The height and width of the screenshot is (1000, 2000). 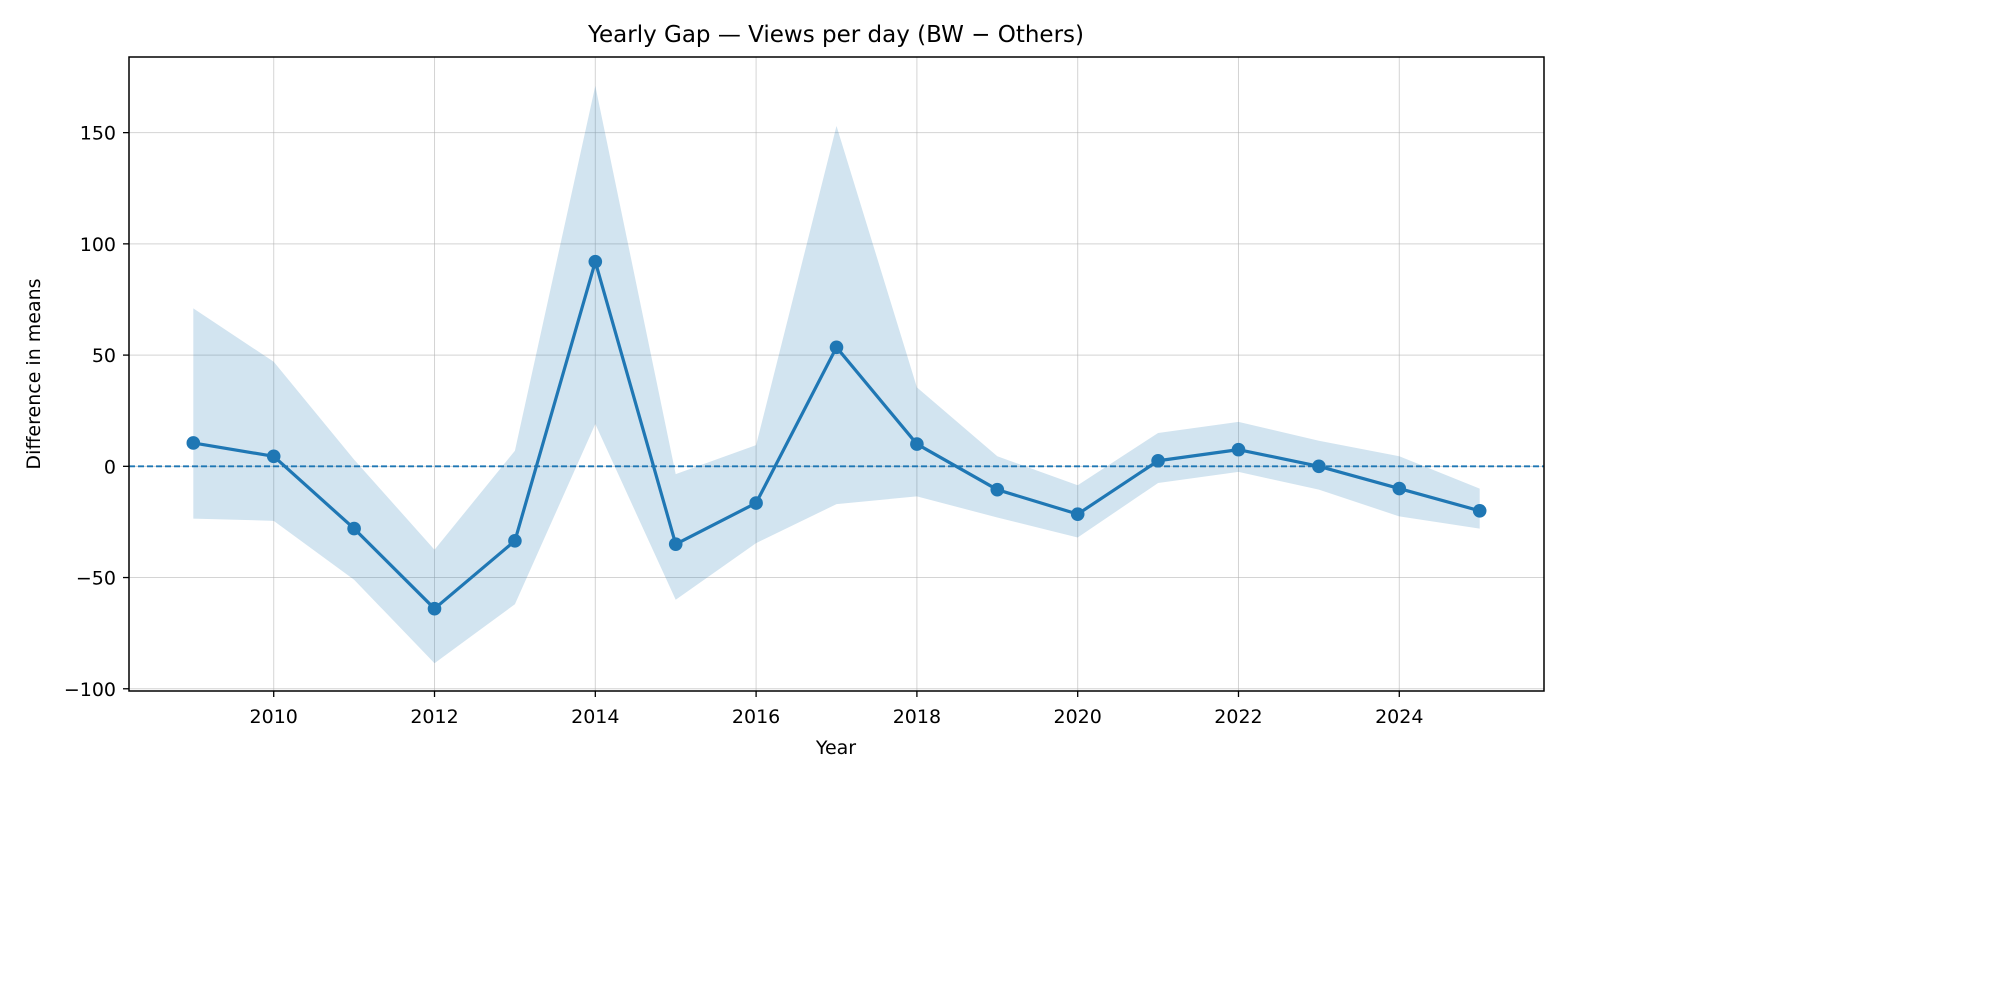 I want to click on y-tick-label: −50, so click(x=96, y=579).